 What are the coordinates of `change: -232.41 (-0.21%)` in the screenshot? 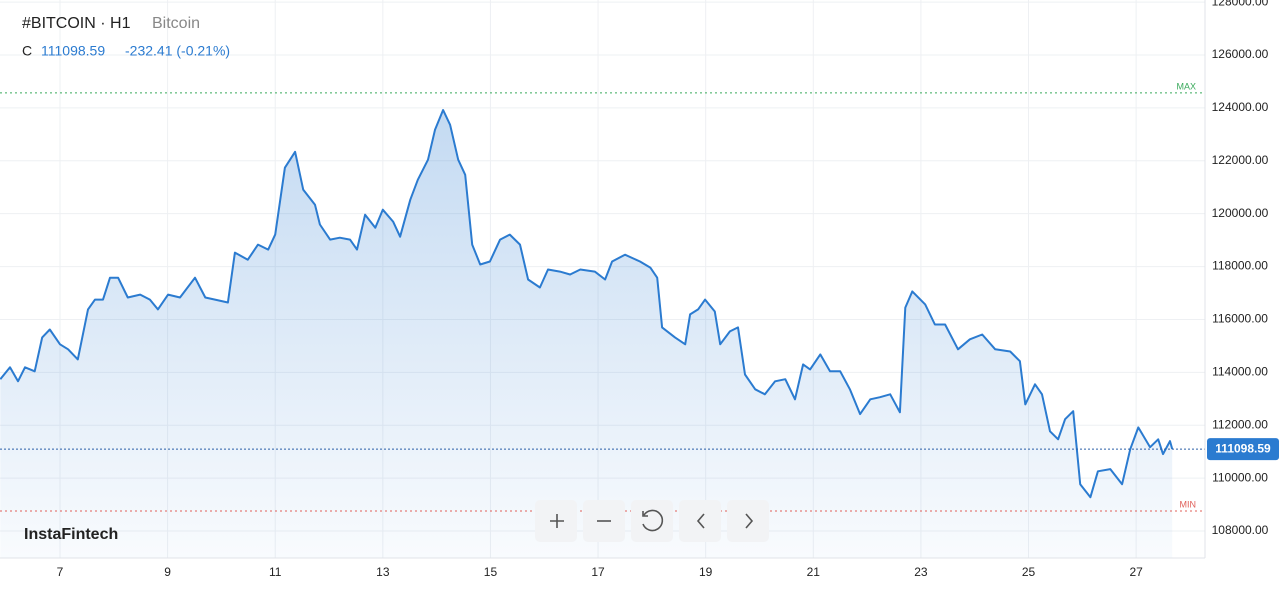 It's located at (177, 51).